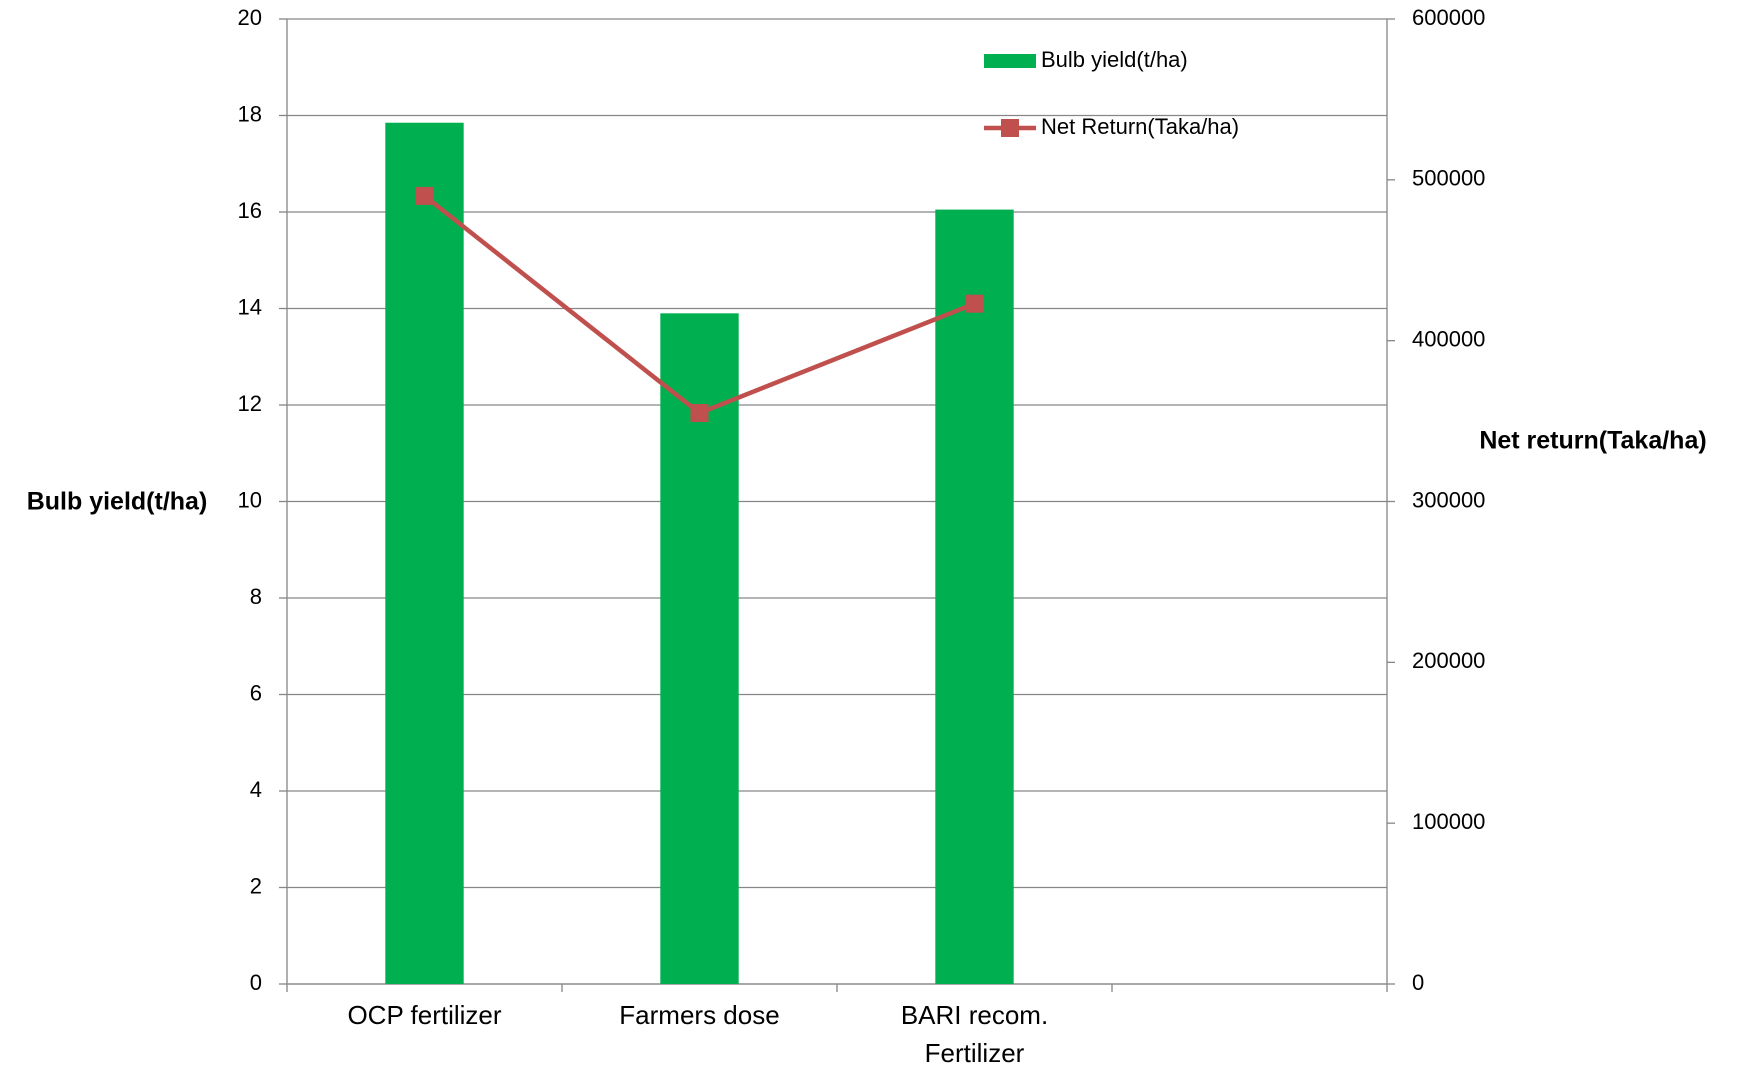  What do you see at coordinates (117, 502) in the screenshot?
I see `y-axis-title: Bulb yield(t/ha)` at bounding box center [117, 502].